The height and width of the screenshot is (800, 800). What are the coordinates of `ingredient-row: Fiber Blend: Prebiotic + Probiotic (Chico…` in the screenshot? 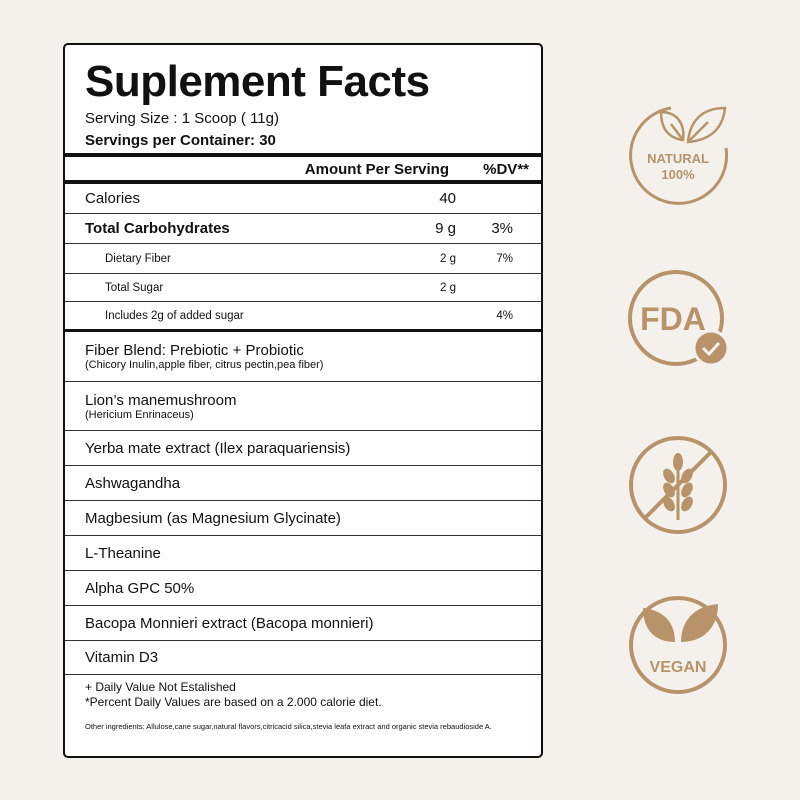 It's located at (303, 357).